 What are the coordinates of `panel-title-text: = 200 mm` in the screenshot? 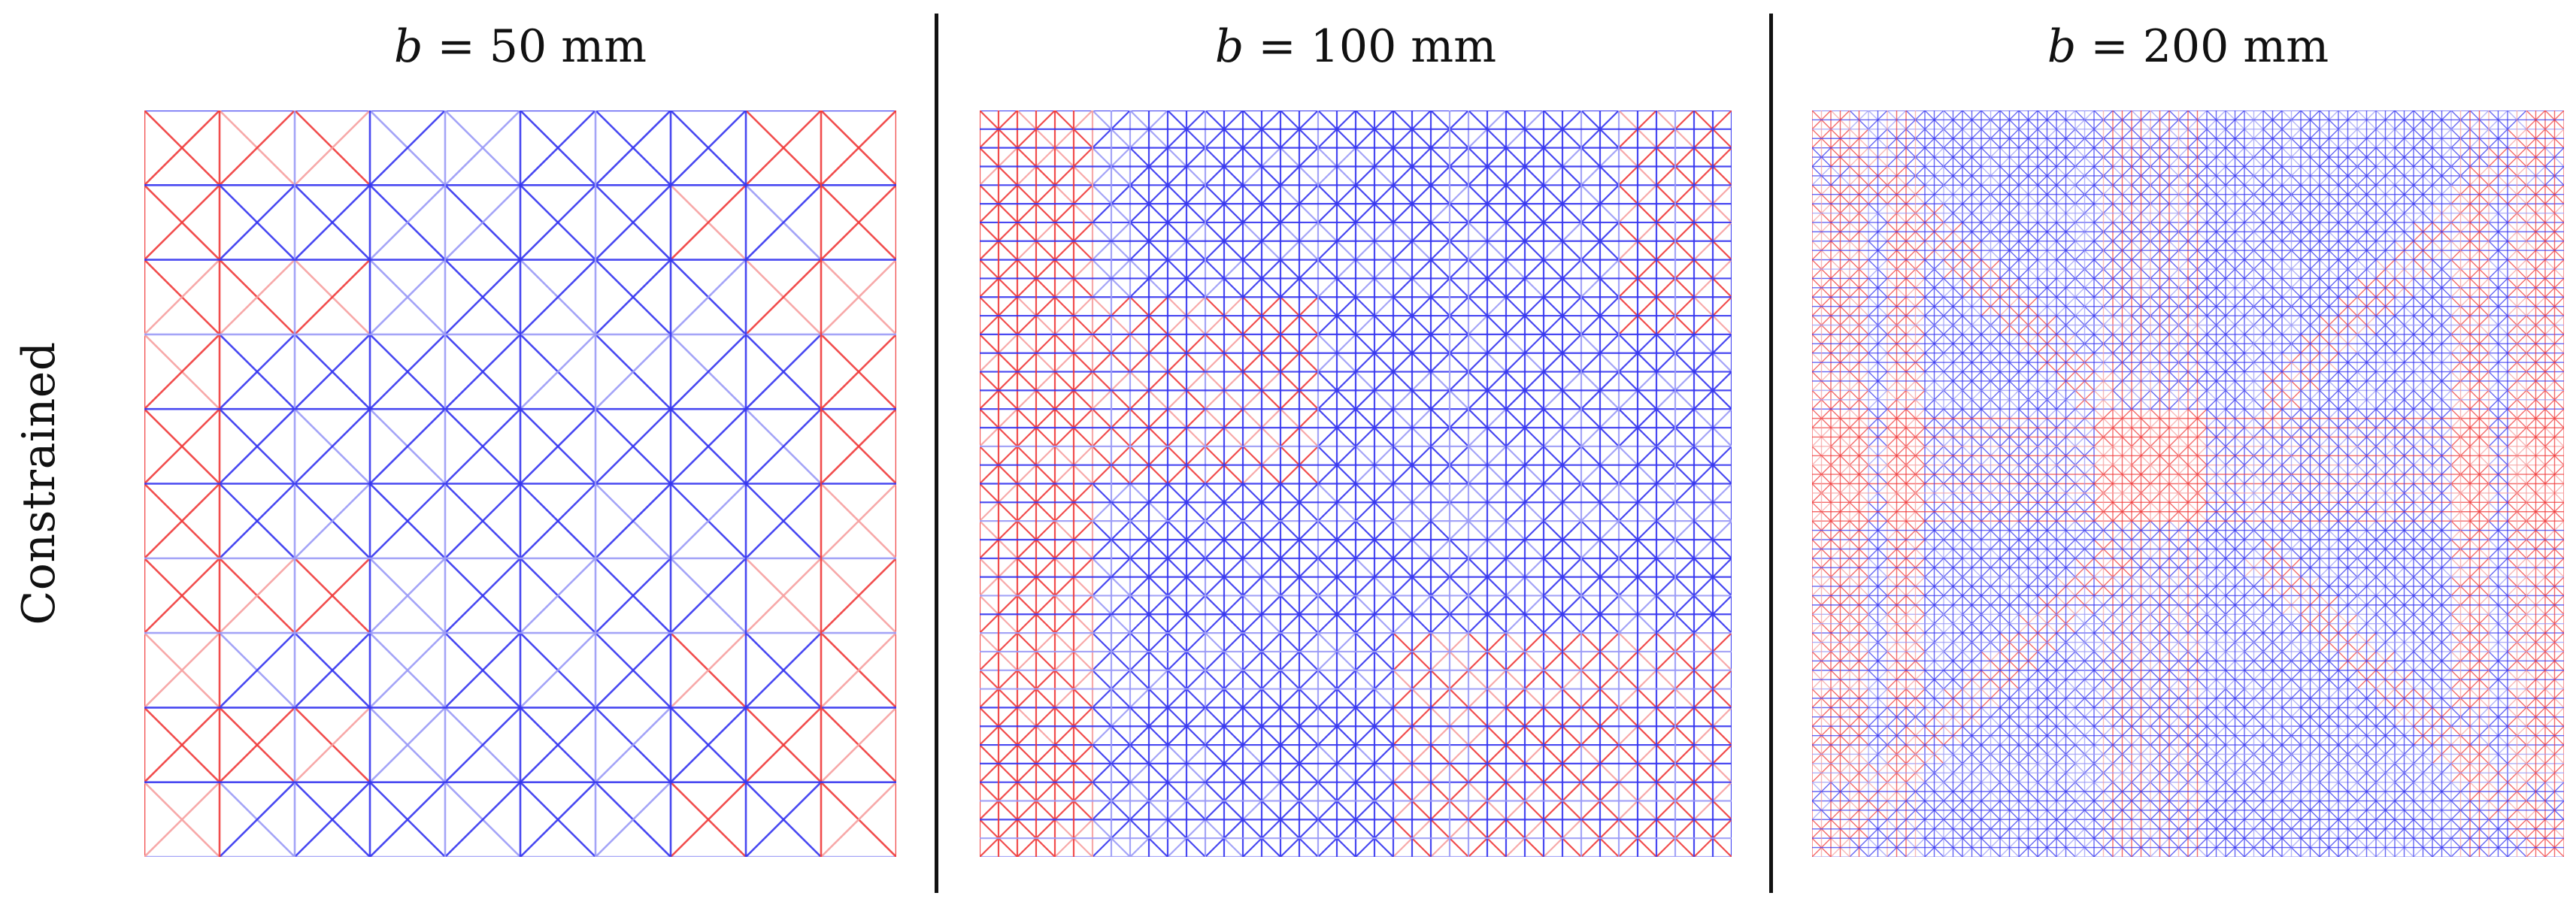 It's located at (2202, 46).